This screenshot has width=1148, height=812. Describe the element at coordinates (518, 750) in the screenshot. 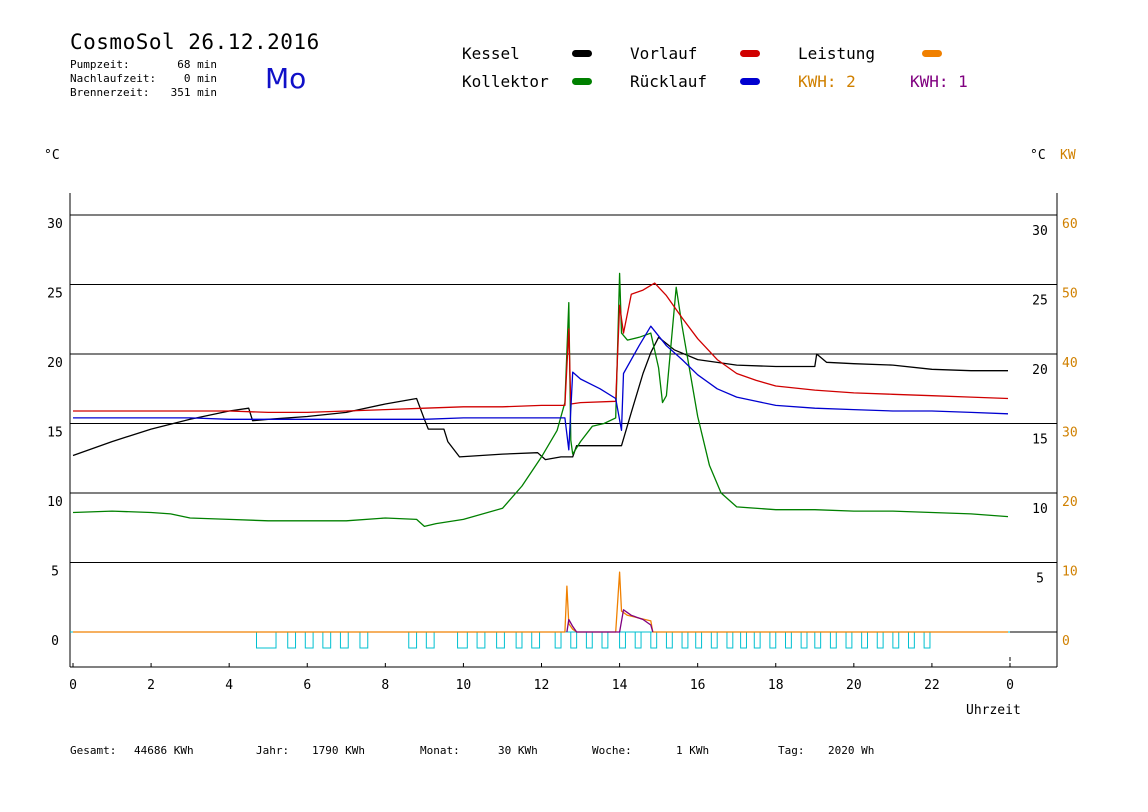

I see `footer-monat-value: 30 KWh` at that location.